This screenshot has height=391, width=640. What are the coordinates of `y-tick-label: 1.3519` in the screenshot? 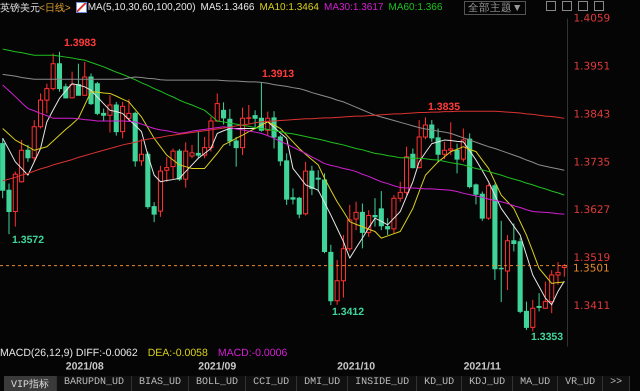 It's located at (592, 258).